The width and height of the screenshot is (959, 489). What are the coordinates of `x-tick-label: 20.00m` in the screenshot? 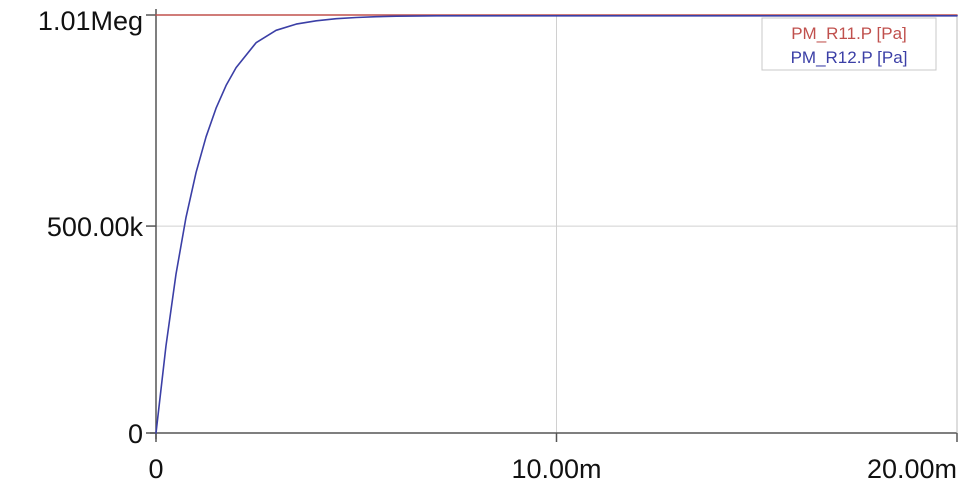 It's located at (912, 469).